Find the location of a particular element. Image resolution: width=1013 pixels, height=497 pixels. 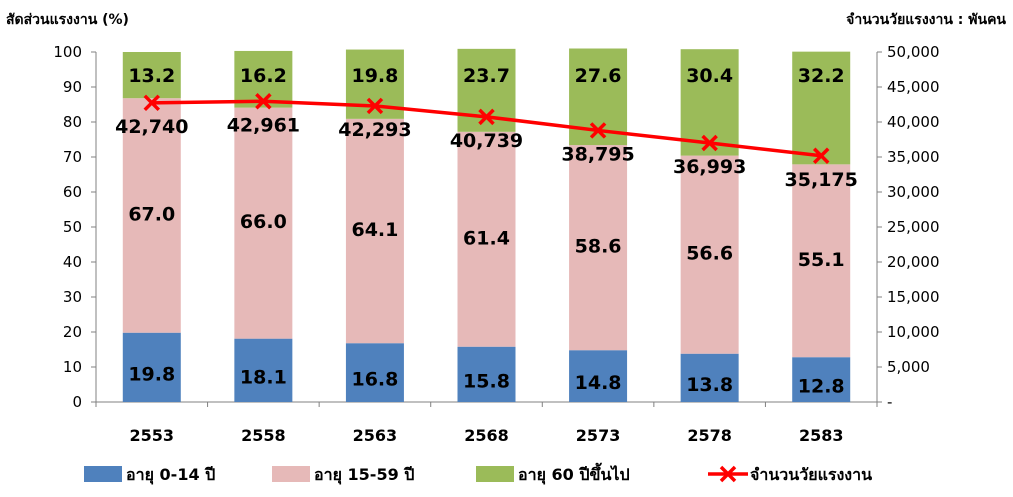

y2-tick-label: 15,000 is located at coordinates (913, 297).